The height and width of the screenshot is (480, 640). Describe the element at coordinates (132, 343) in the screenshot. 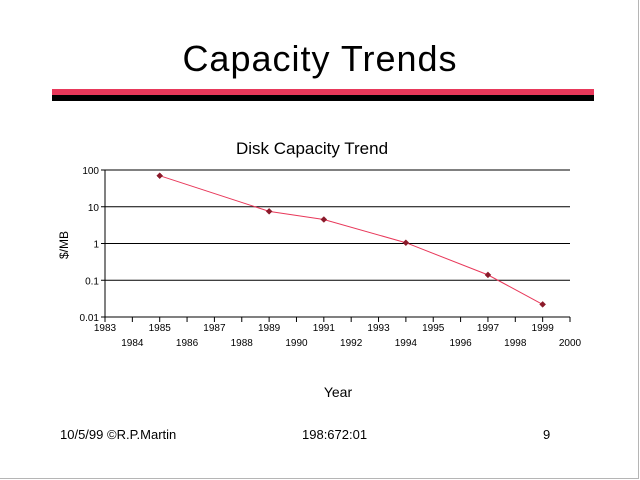

I see `x-tick-label: 1984` at that location.